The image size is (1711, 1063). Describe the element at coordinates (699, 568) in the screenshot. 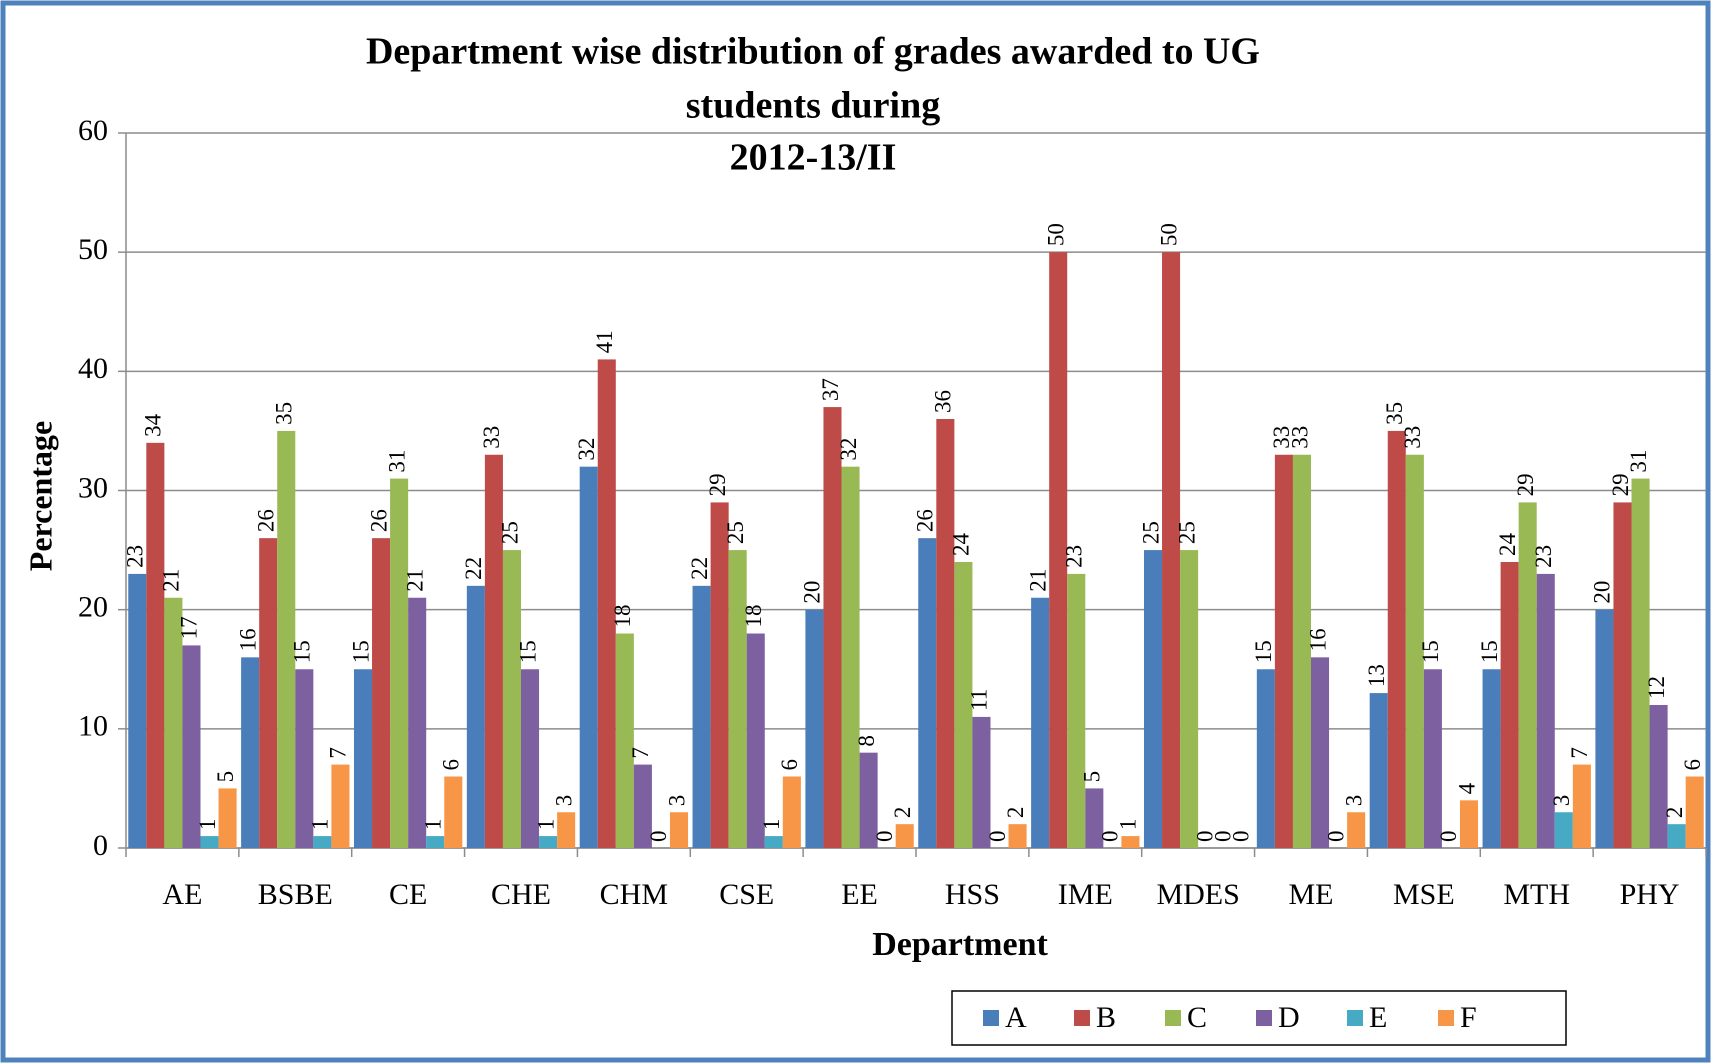

I see `data-label: 22` at that location.